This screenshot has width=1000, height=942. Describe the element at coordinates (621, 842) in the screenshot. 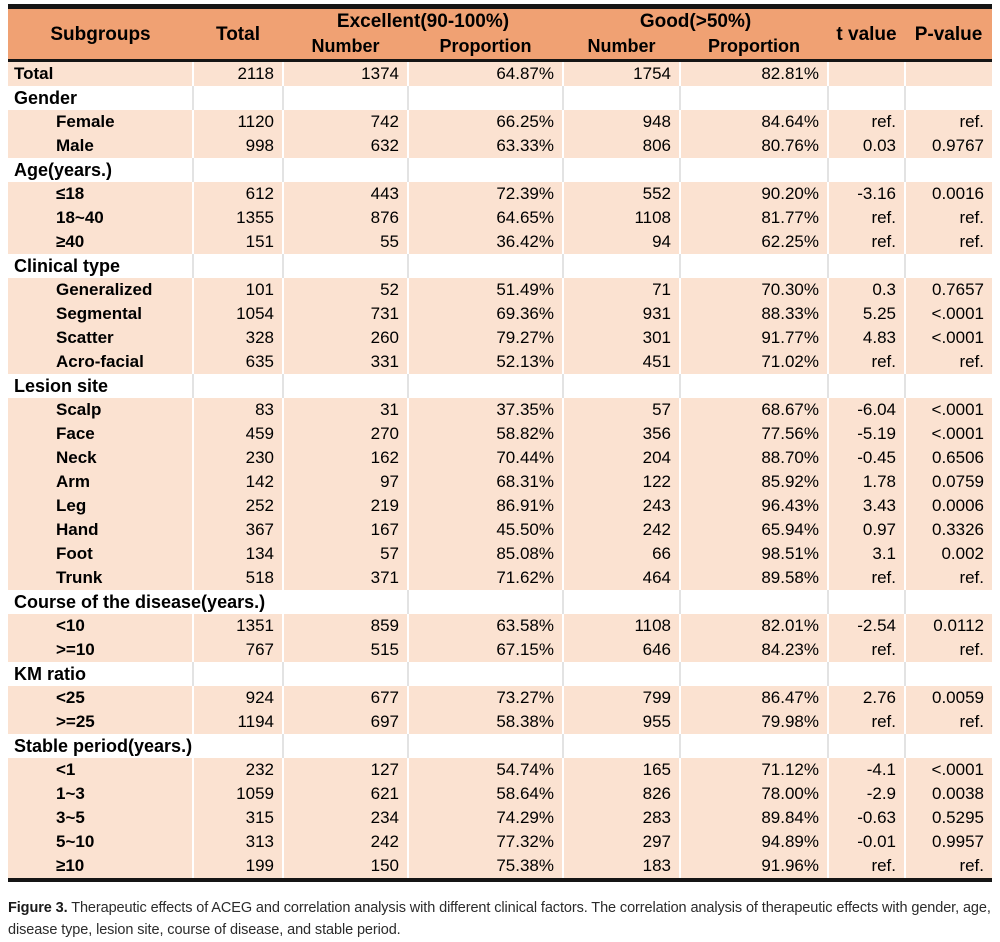

I see `cell-value: 297` at that location.